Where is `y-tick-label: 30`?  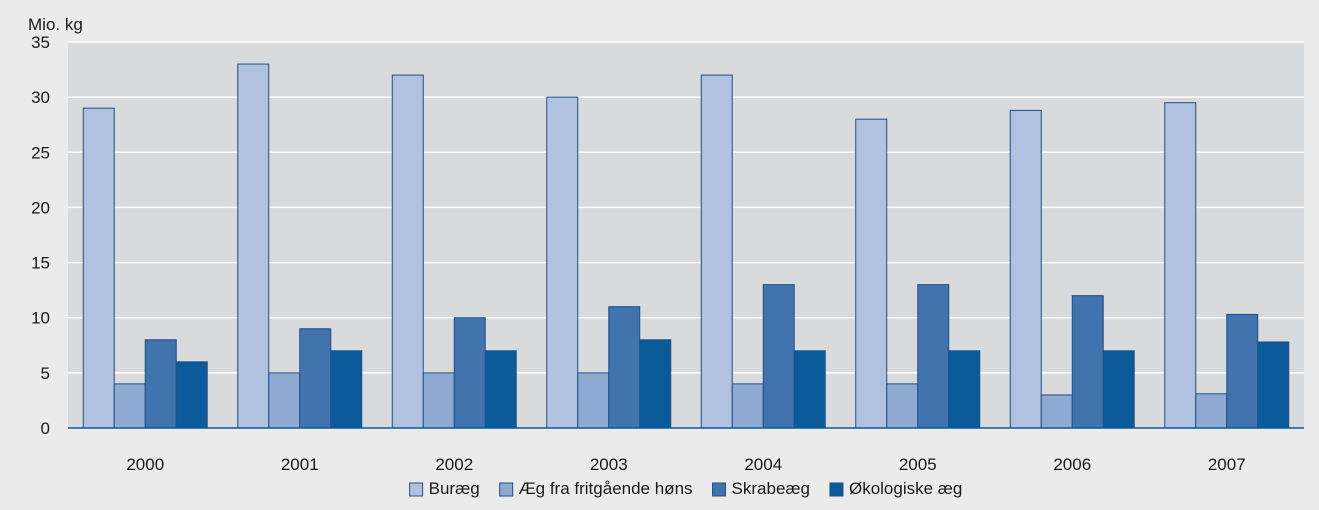
y-tick-label: 30 is located at coordinates (40, 97).